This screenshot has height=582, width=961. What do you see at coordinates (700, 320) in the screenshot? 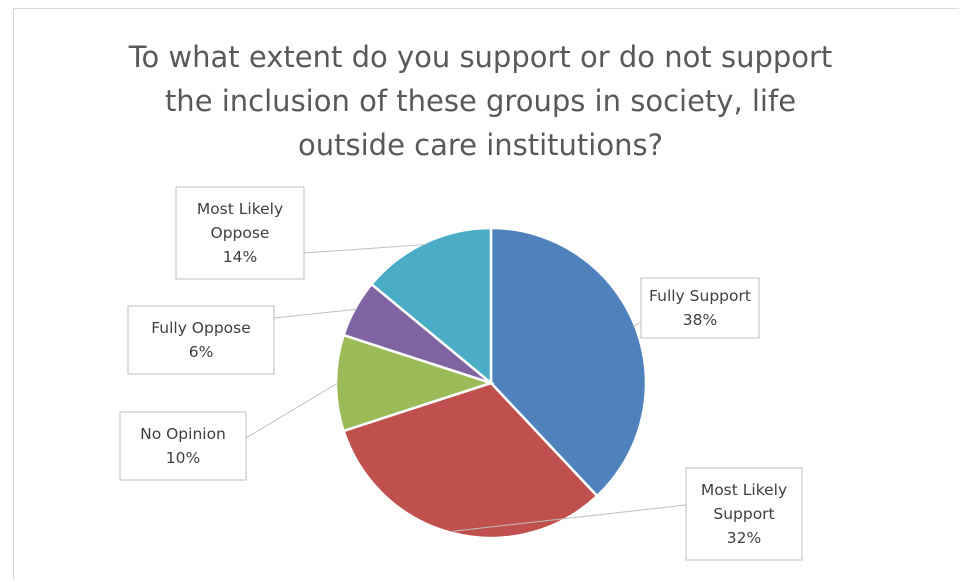
I see `data-label-value: 38%` at bounding box center [700, 320].